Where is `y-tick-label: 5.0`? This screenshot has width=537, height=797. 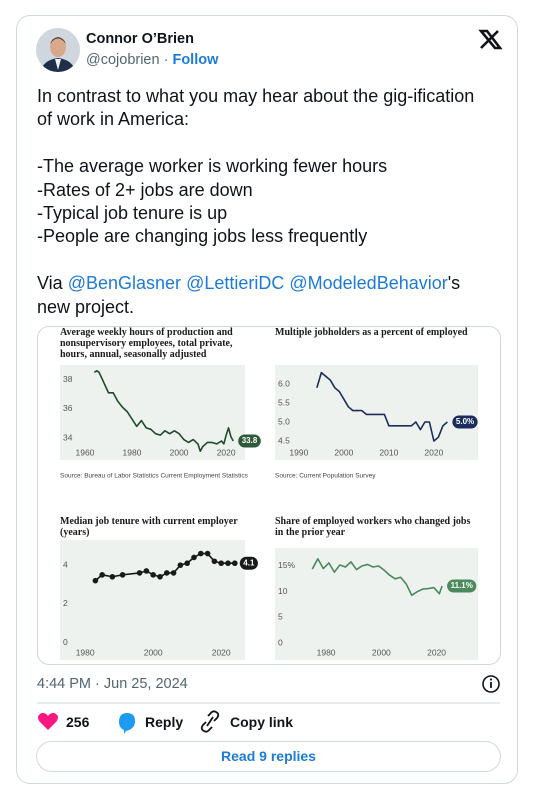
y-tick-label: 5.0 is located at coordinates (284, 421).